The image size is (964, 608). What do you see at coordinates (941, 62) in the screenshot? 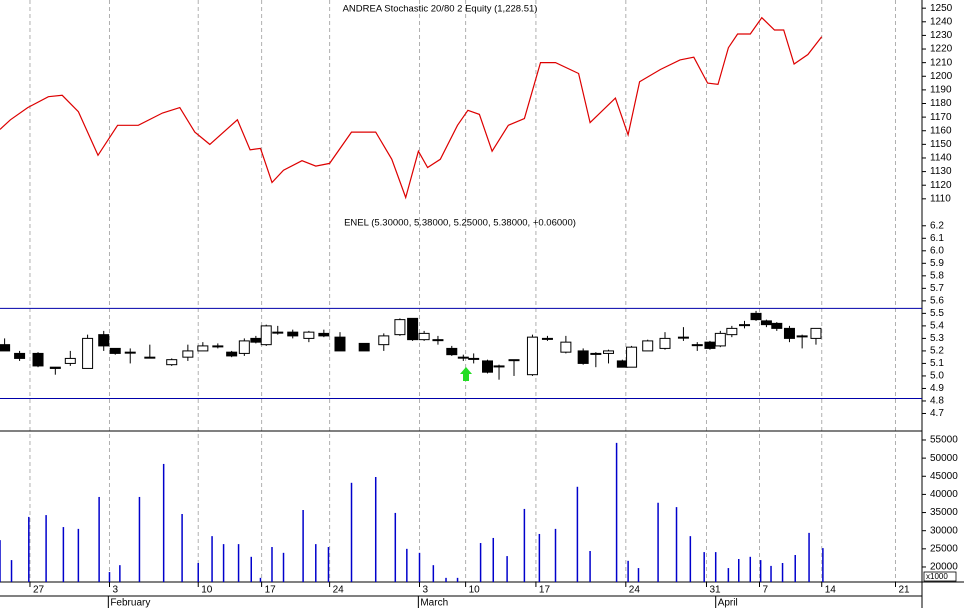
I see `y-tick-label: 1210` at bounding box center [941, 62].